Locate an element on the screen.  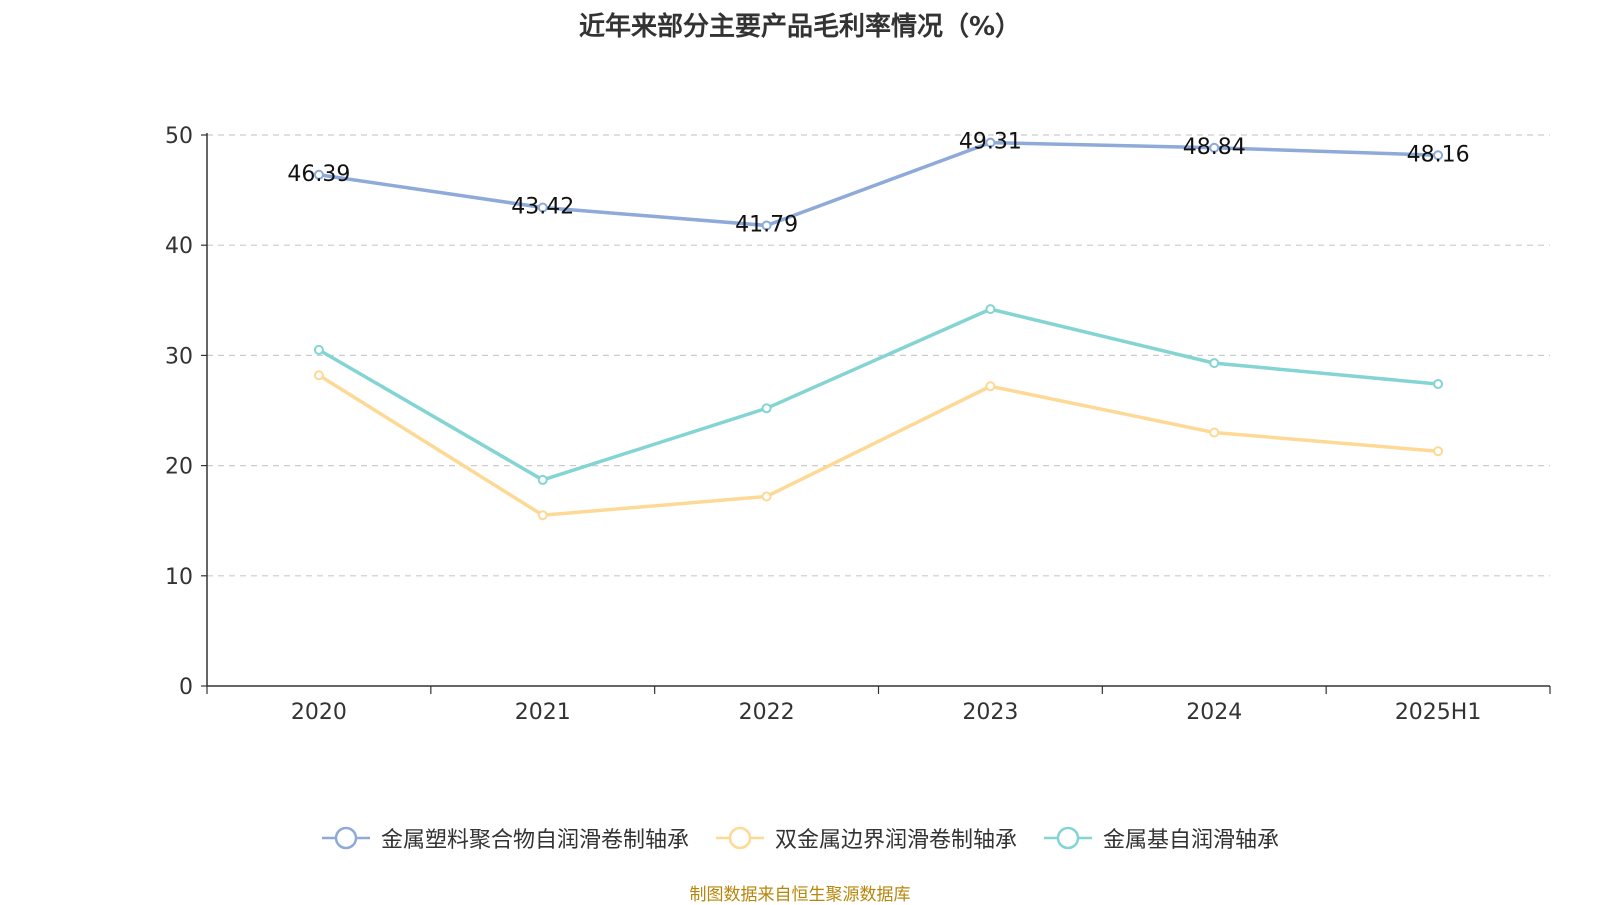
legend-item-2: 双金属边界润滑卷制轴承 is located at coordinates (866, 838).